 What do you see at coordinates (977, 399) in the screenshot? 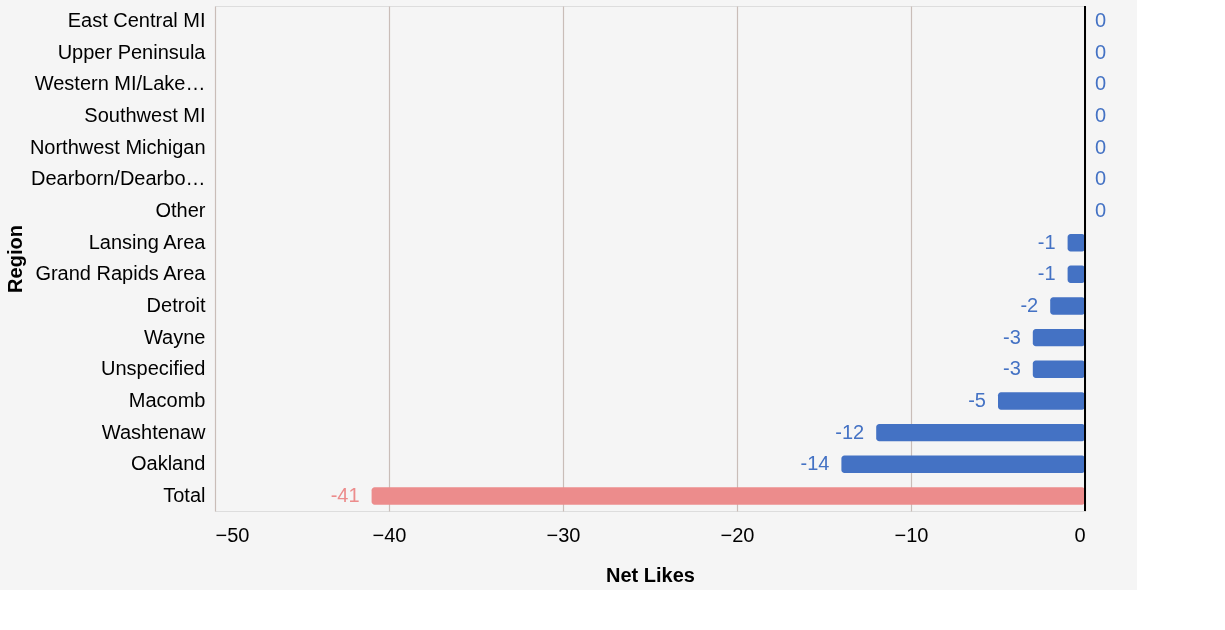
I see `data-label: -5` at bounding box center [977, 399].